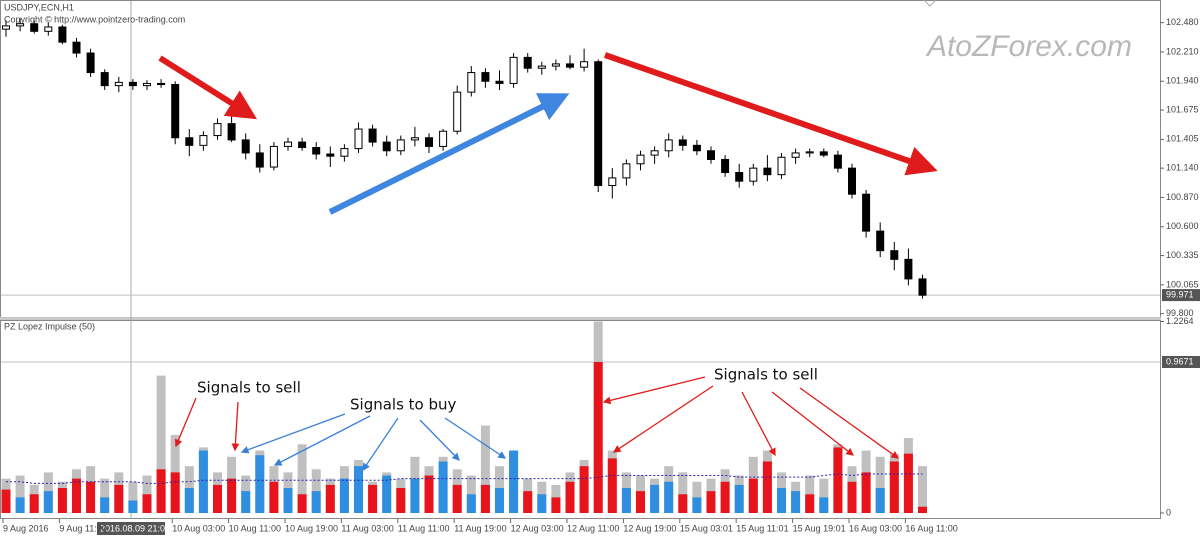 The height and width of the screenshot is (540, 1200). What do you see at coordinates (255, 528) in the screenshot?
I see `x-tick-label: 10 Aug 11:00` at bounding box center [255, 528].